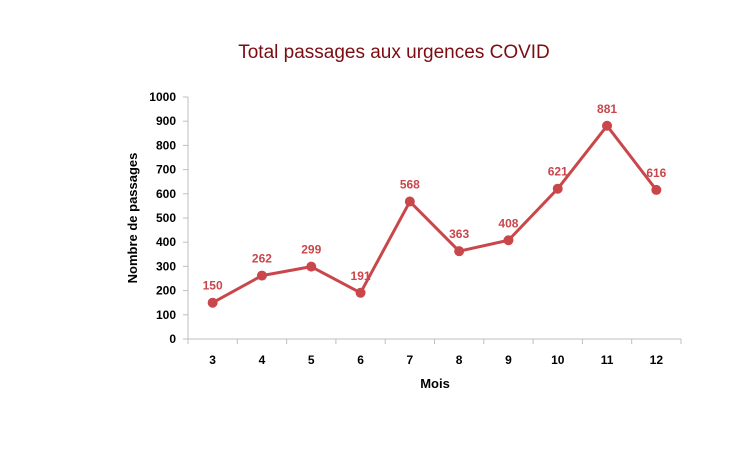 This screenshot has height=453, width=741. What do you see at coordinates (394, 52) in the screenshot?
I see `chart-title: Total passages aux urgences COVID` at bounding box center [394, 52].